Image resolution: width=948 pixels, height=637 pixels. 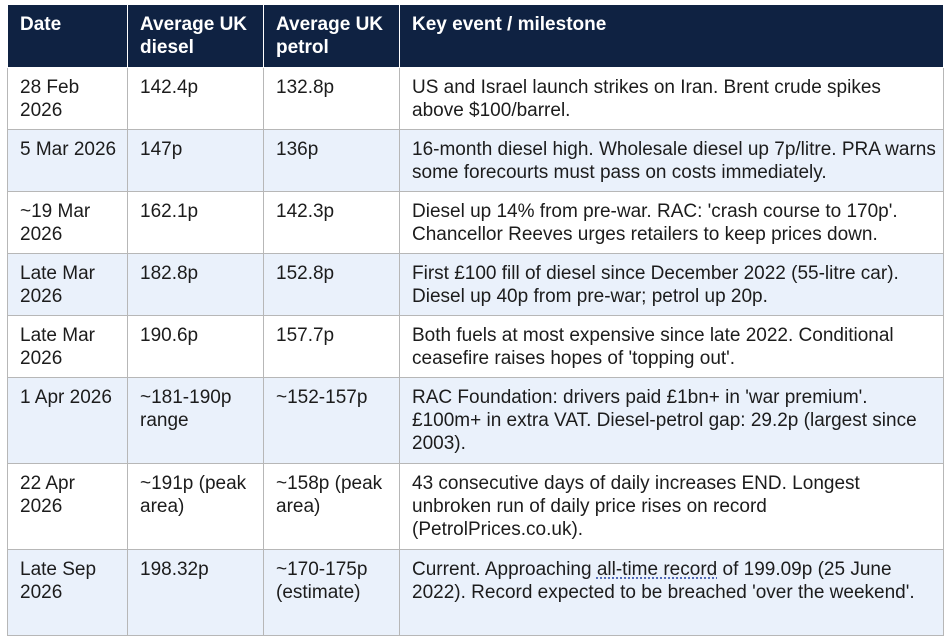 I want to click on event-text-underlined: all-time record, so click(x=657, y=569).